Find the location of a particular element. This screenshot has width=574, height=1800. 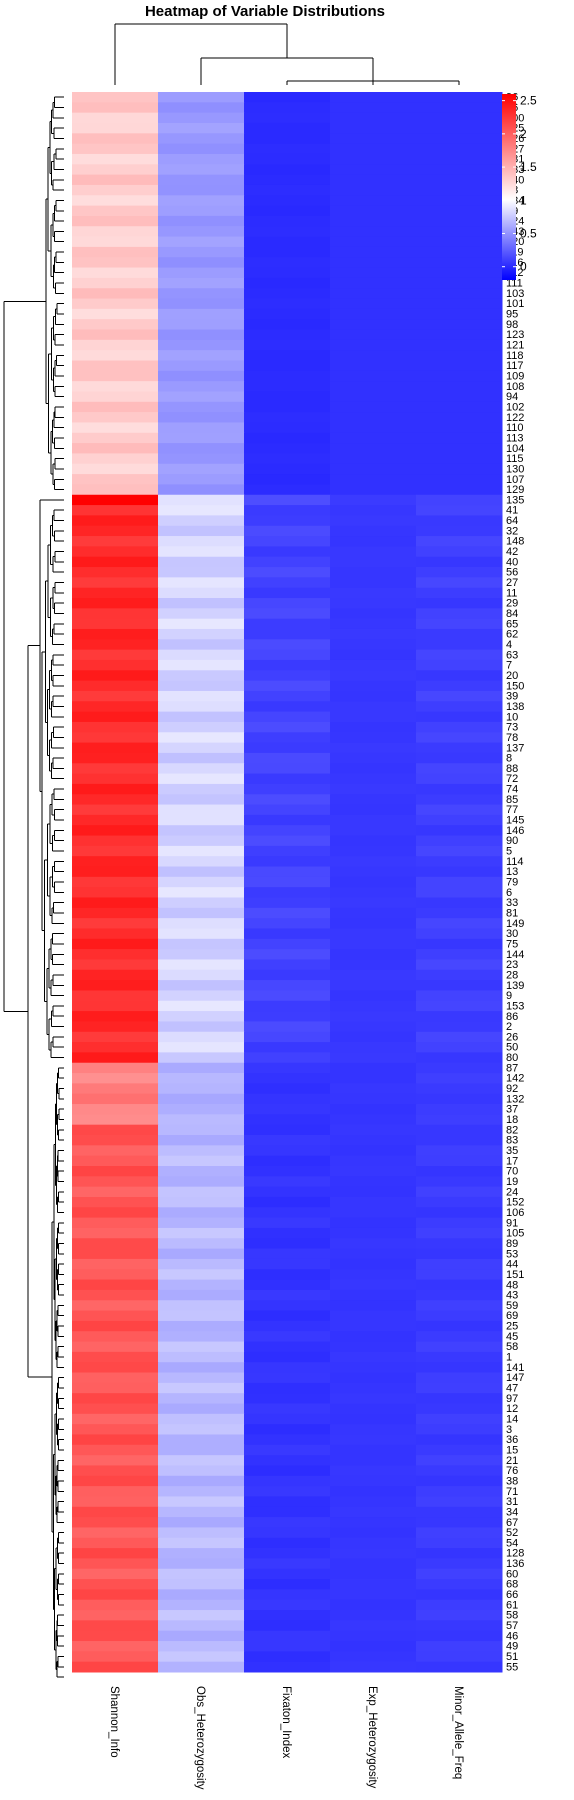

row-label: 31 is located at coordinates (512, 1502).